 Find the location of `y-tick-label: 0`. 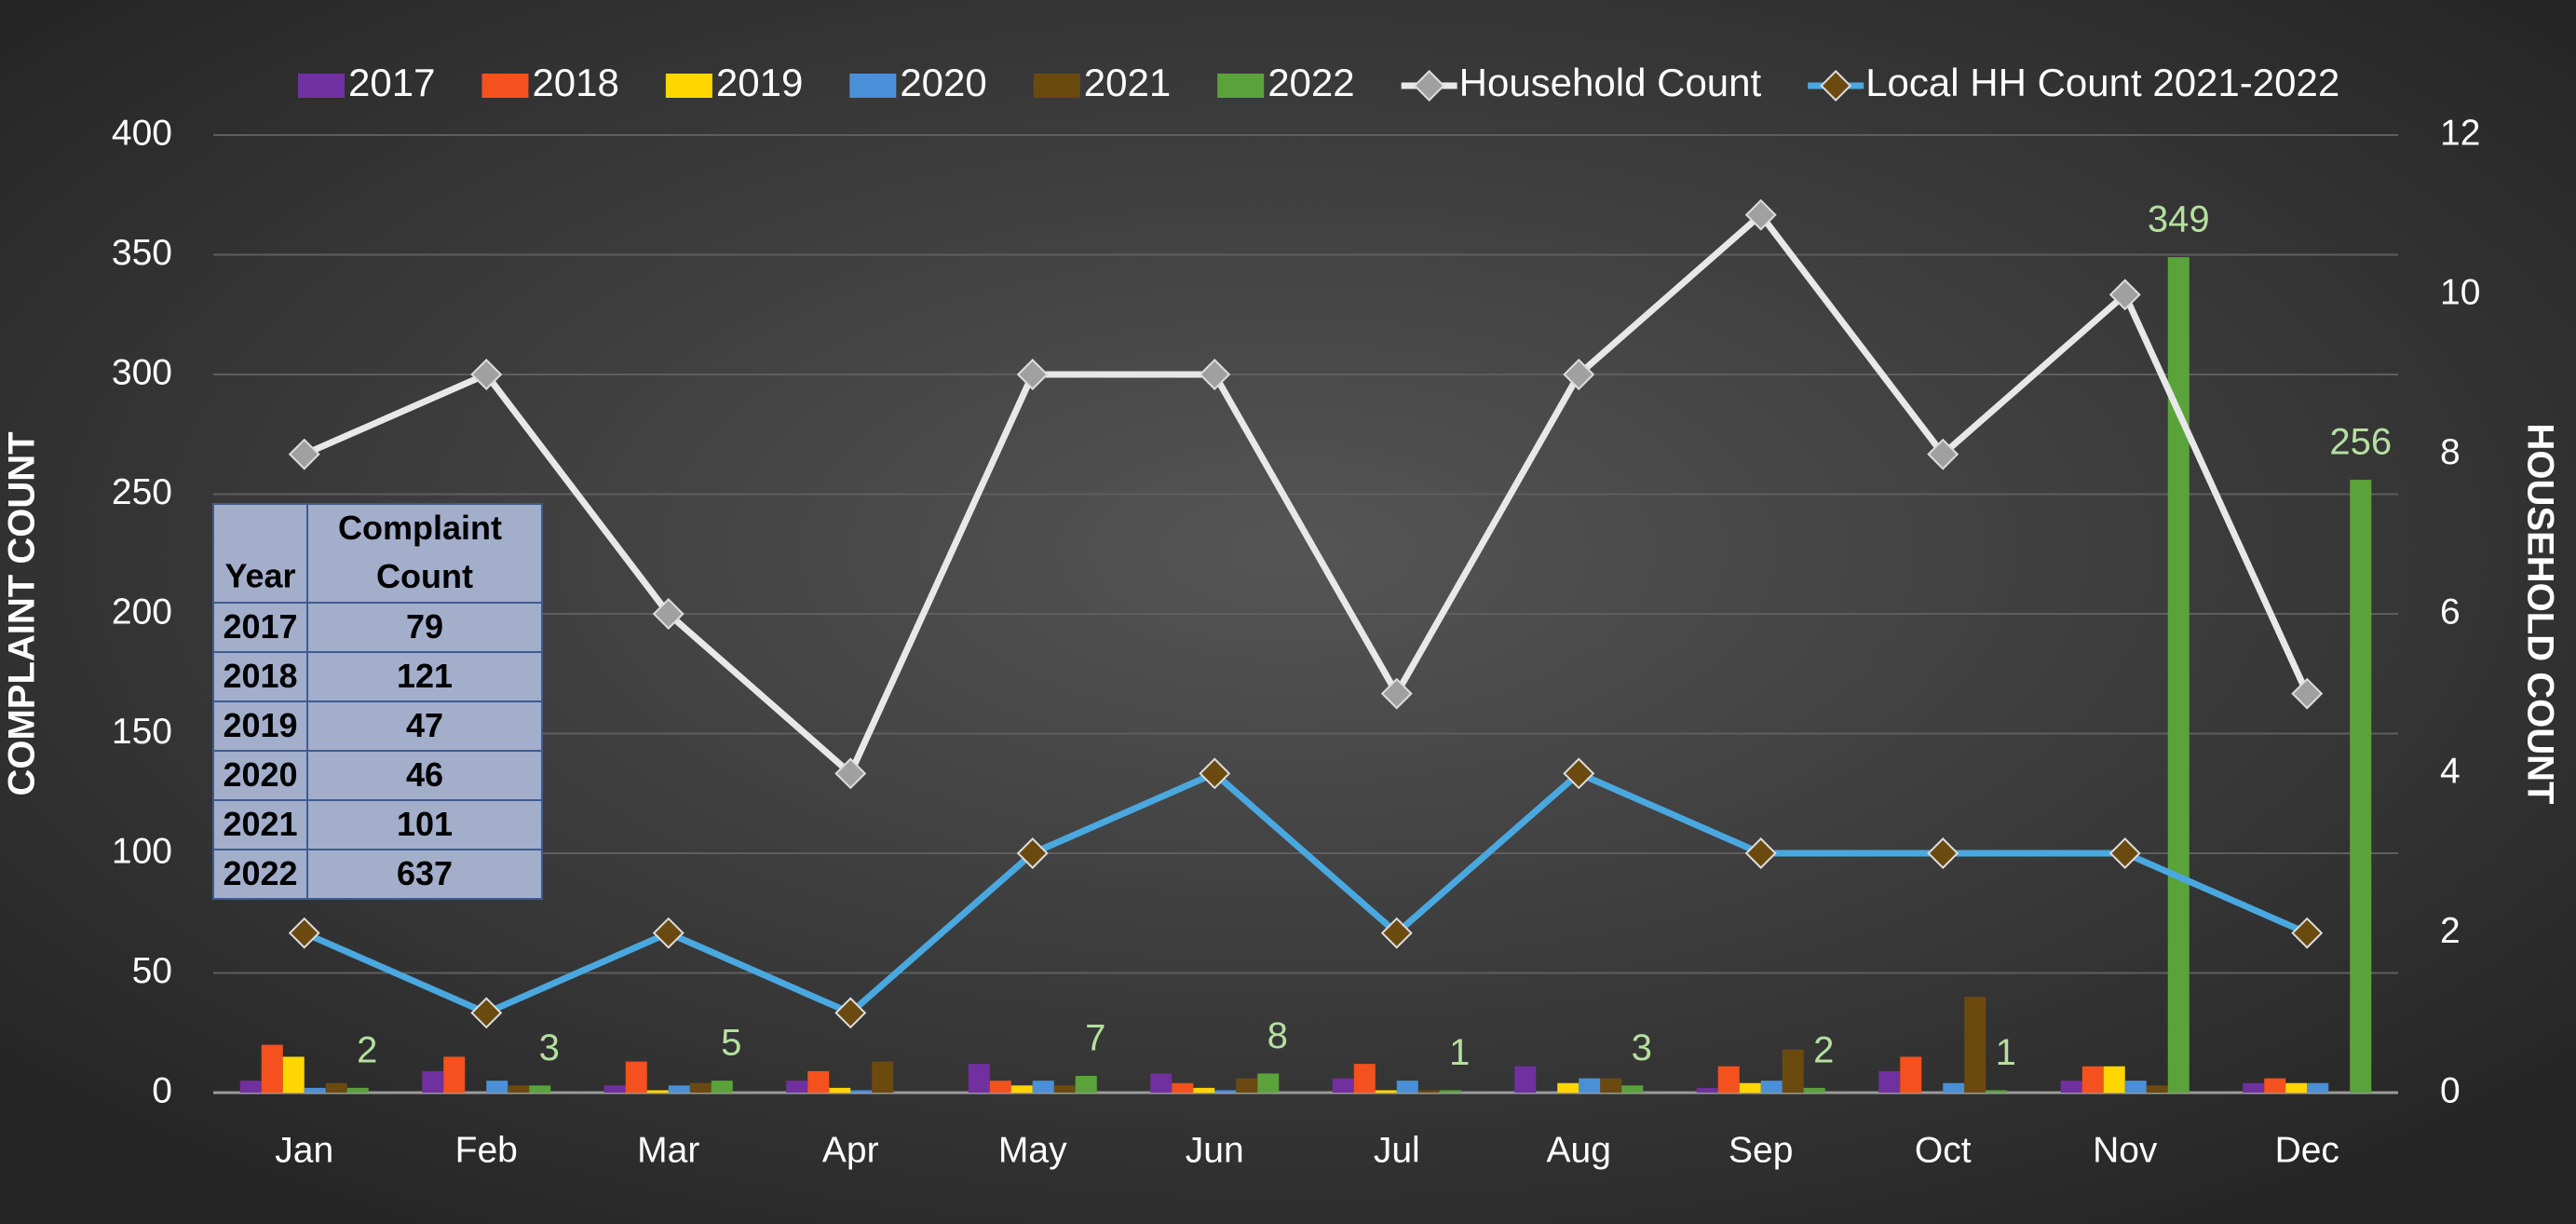

y-tick-label: 0 is located at coordinates (162, 1090).